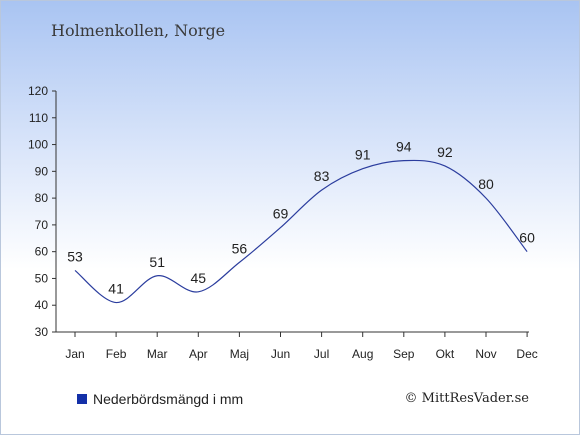 This screenshot has width=580, height=435. What do you see at coordinates (75, 256) in the screenshot?
I see `data-label: 53` at bounding box center [75, 256].